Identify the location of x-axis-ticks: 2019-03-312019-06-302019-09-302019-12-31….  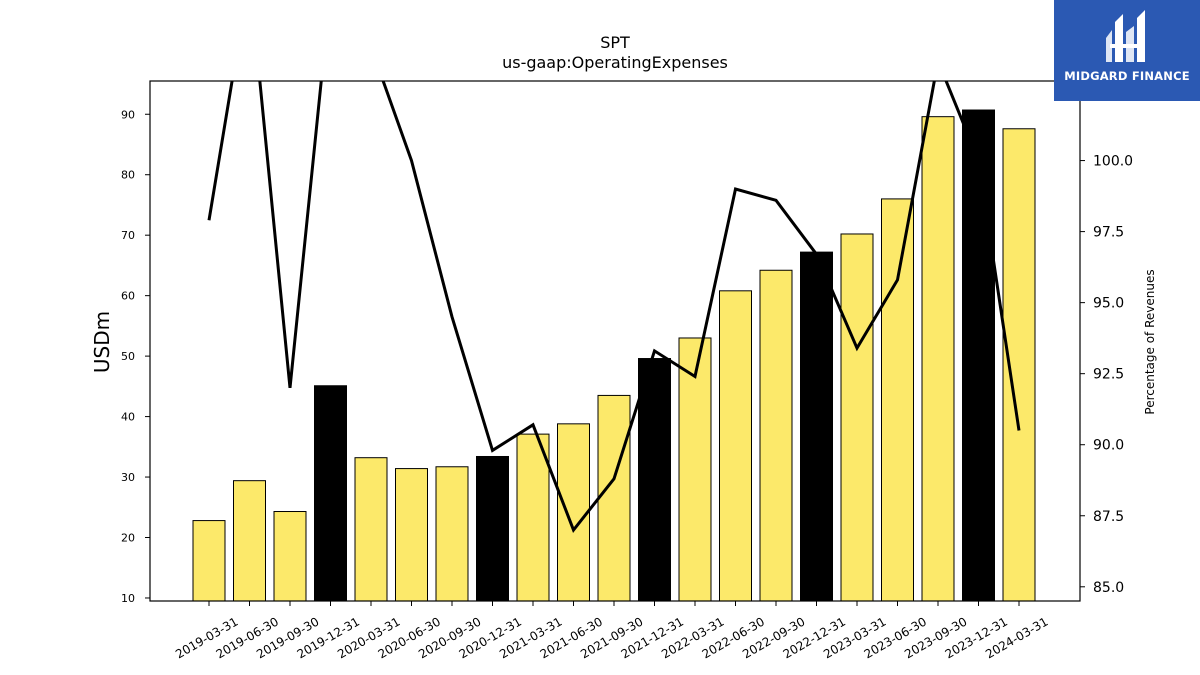
(612, 631).